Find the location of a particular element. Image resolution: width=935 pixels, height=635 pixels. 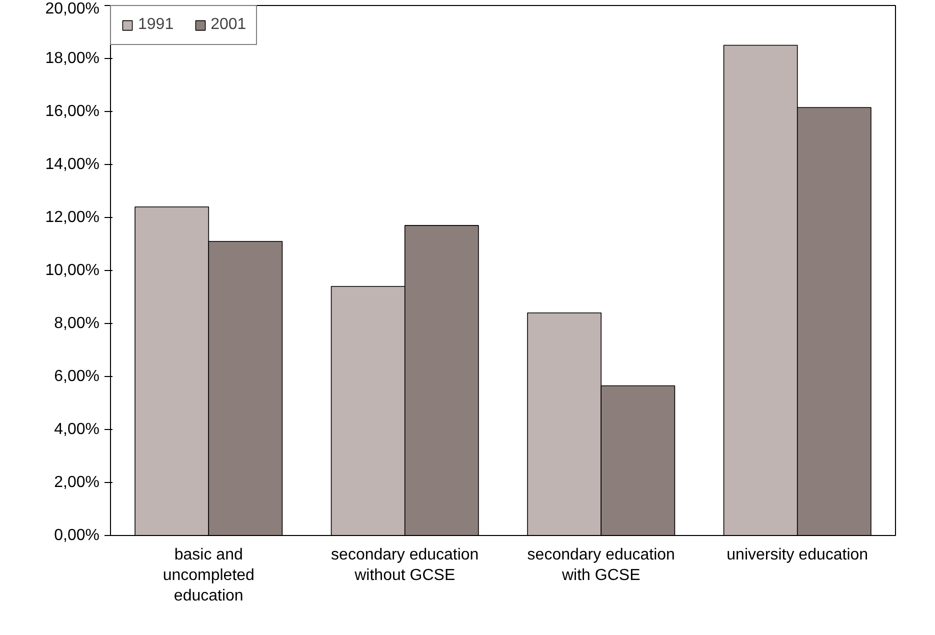

x-tick-label: university education is located at coordinates (797, 555).